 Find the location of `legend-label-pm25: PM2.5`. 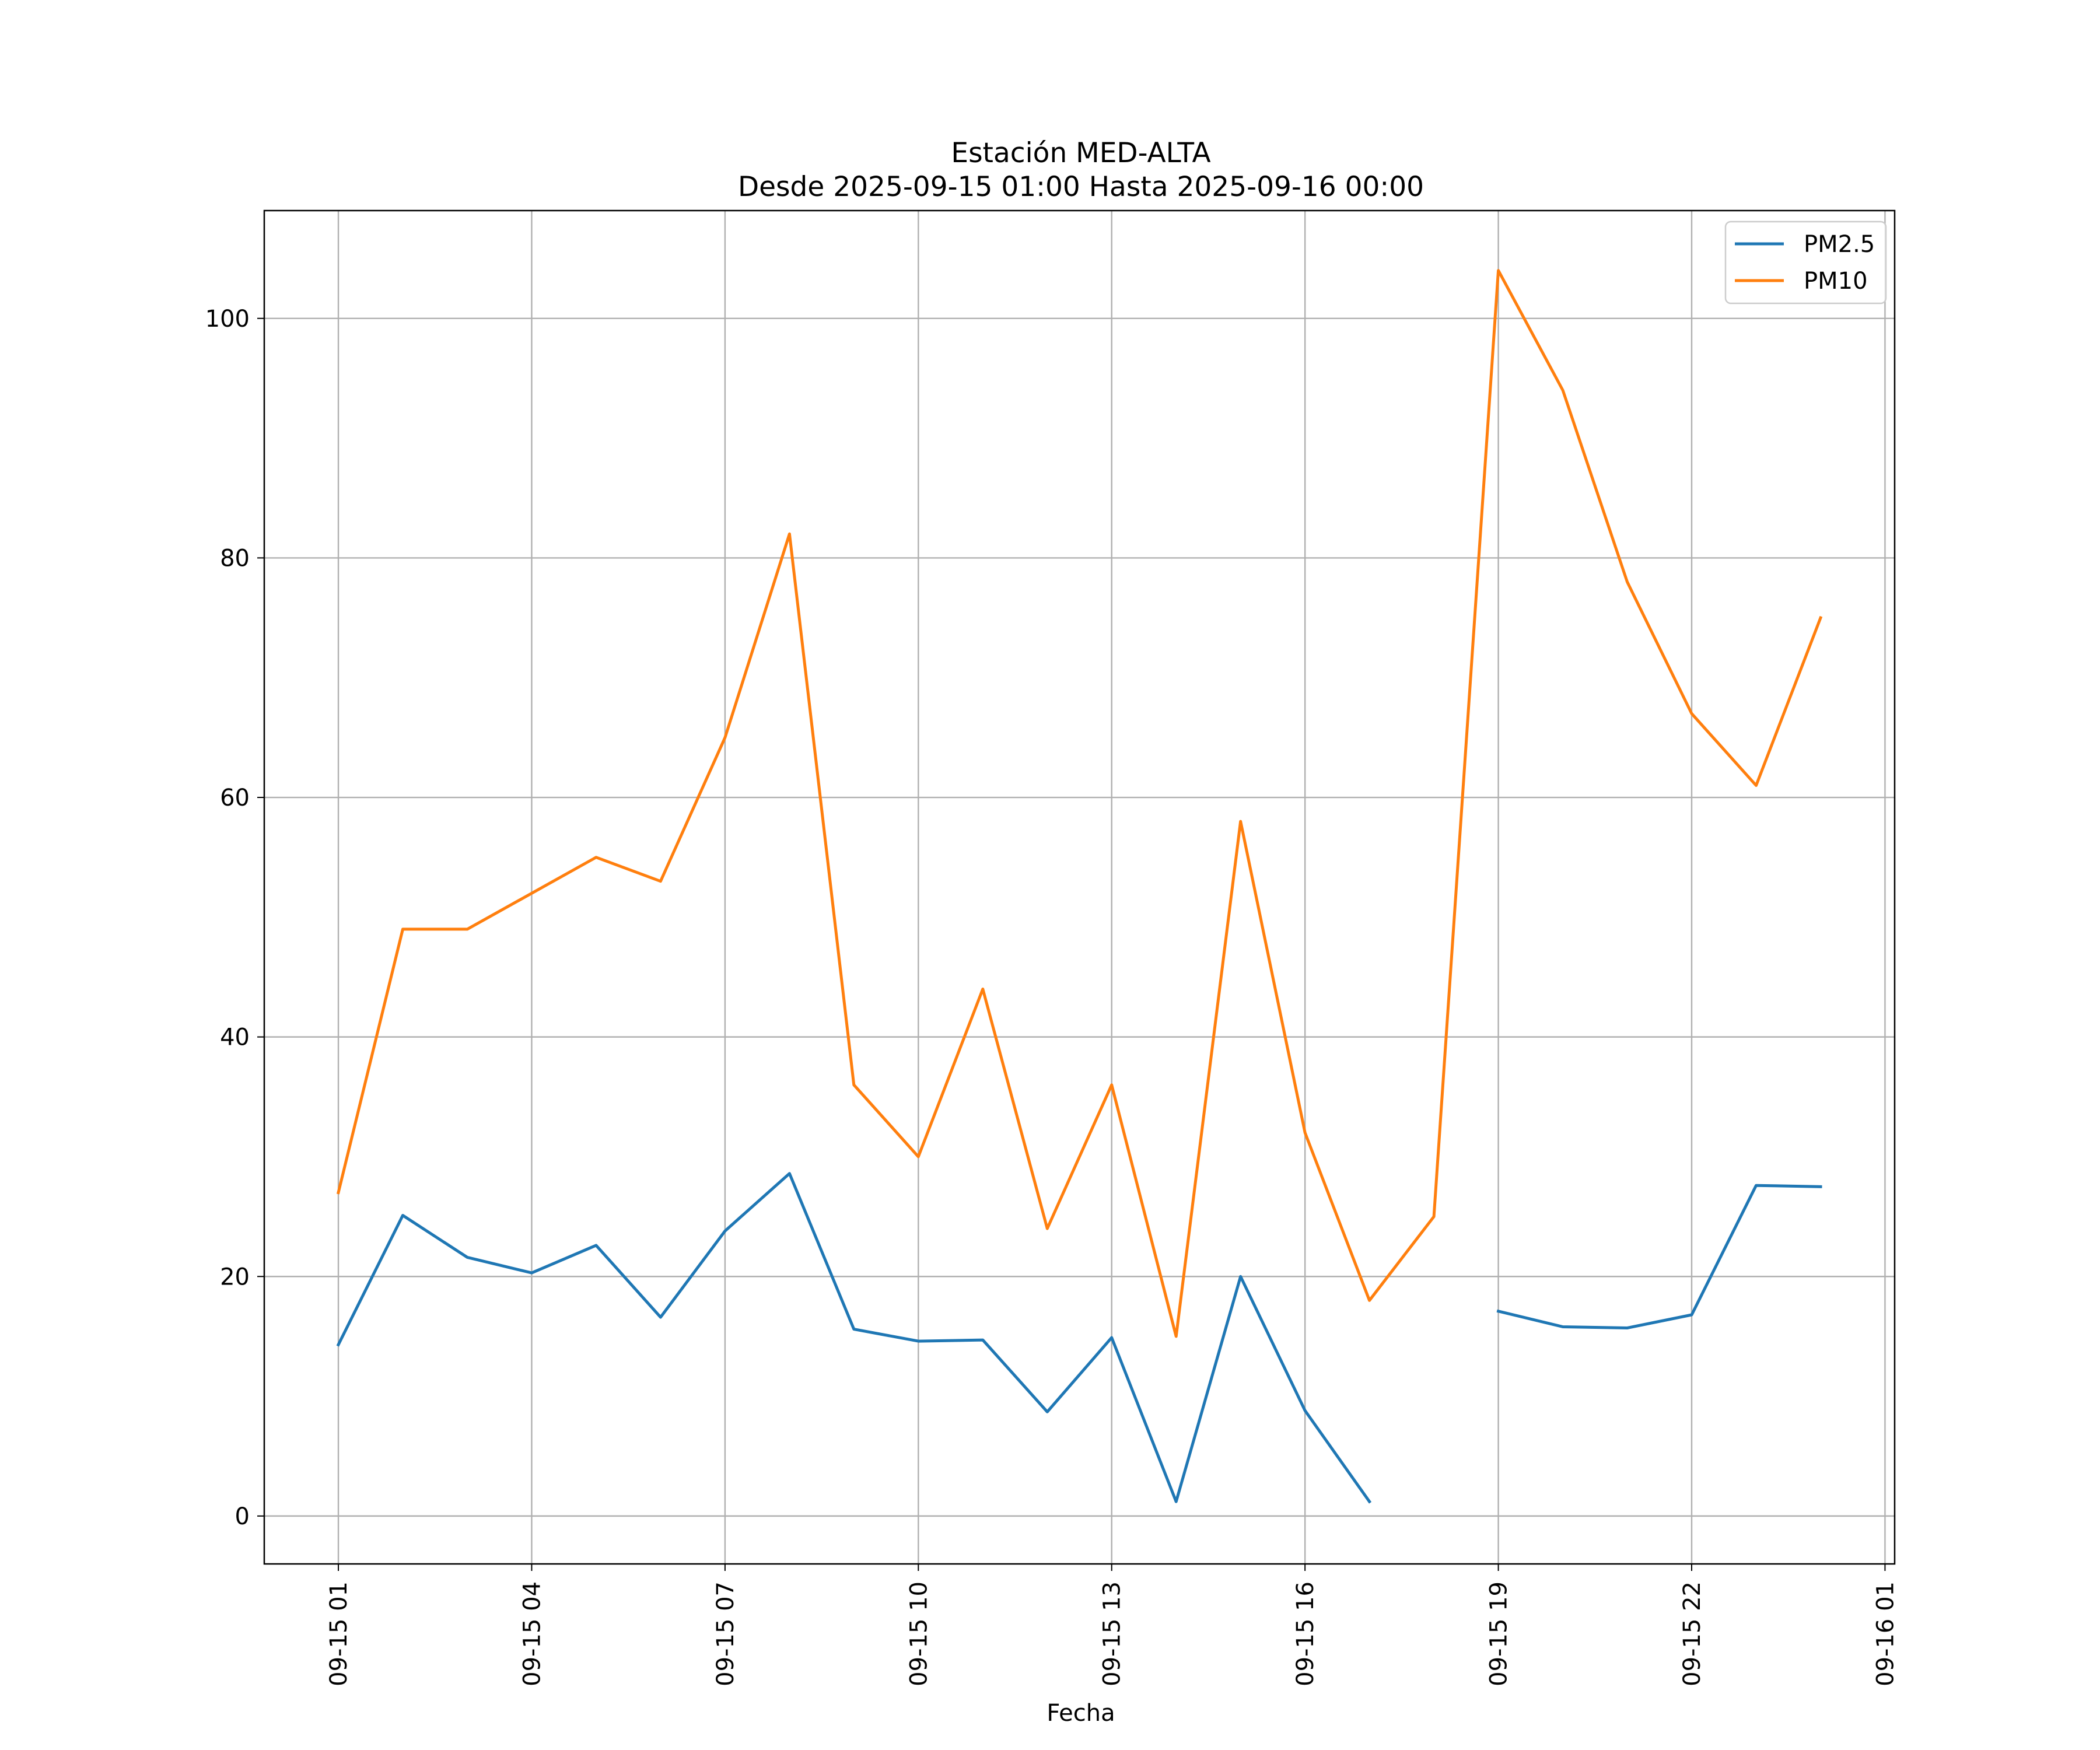

legend-label-pm25: PM2.5 is located at coordinates (1839, 244).